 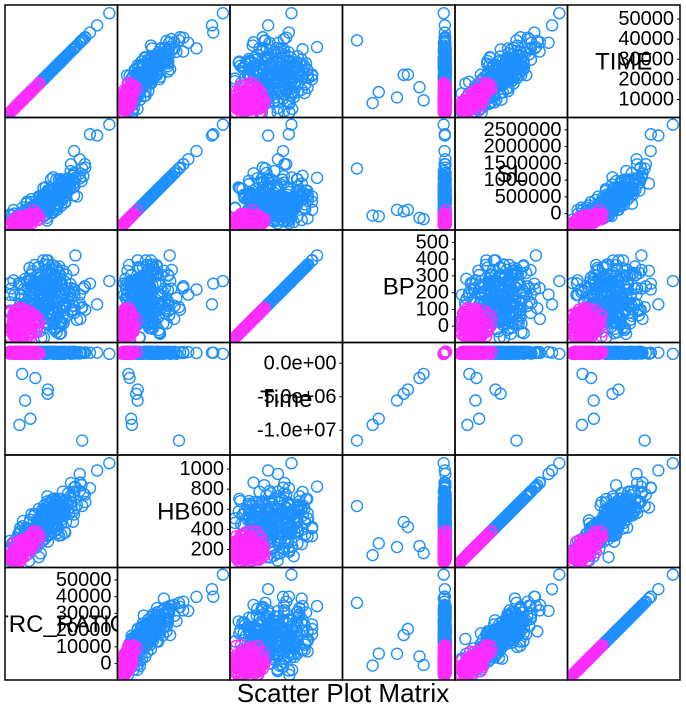 I want to click on tick-label: 500000, so click(x=528, y=197).